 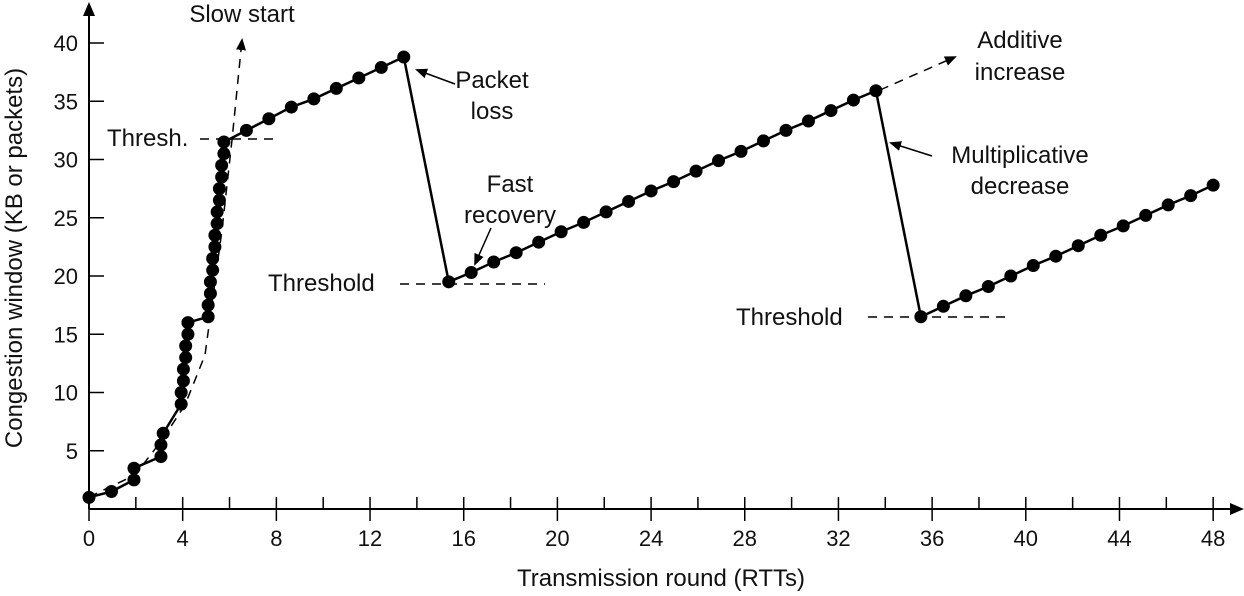 What do you see at coordinates (276, 538) in the screenshot?
I see `x-tick-label: 8` at bounding box center [276, 538].